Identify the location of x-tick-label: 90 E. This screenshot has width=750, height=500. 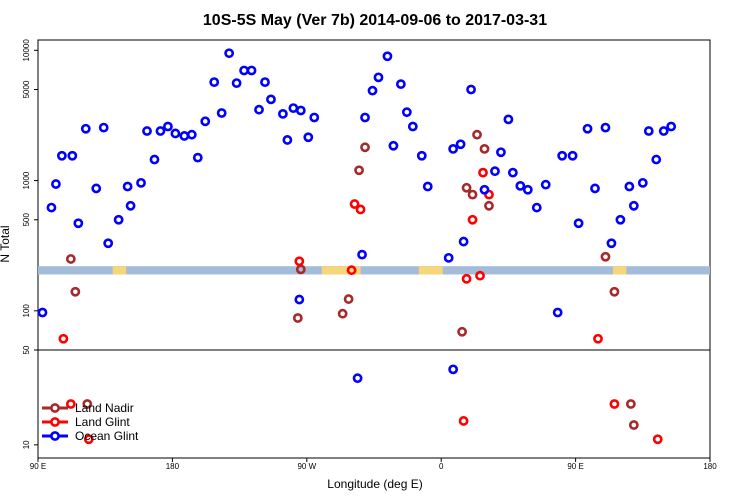
(575, 466).